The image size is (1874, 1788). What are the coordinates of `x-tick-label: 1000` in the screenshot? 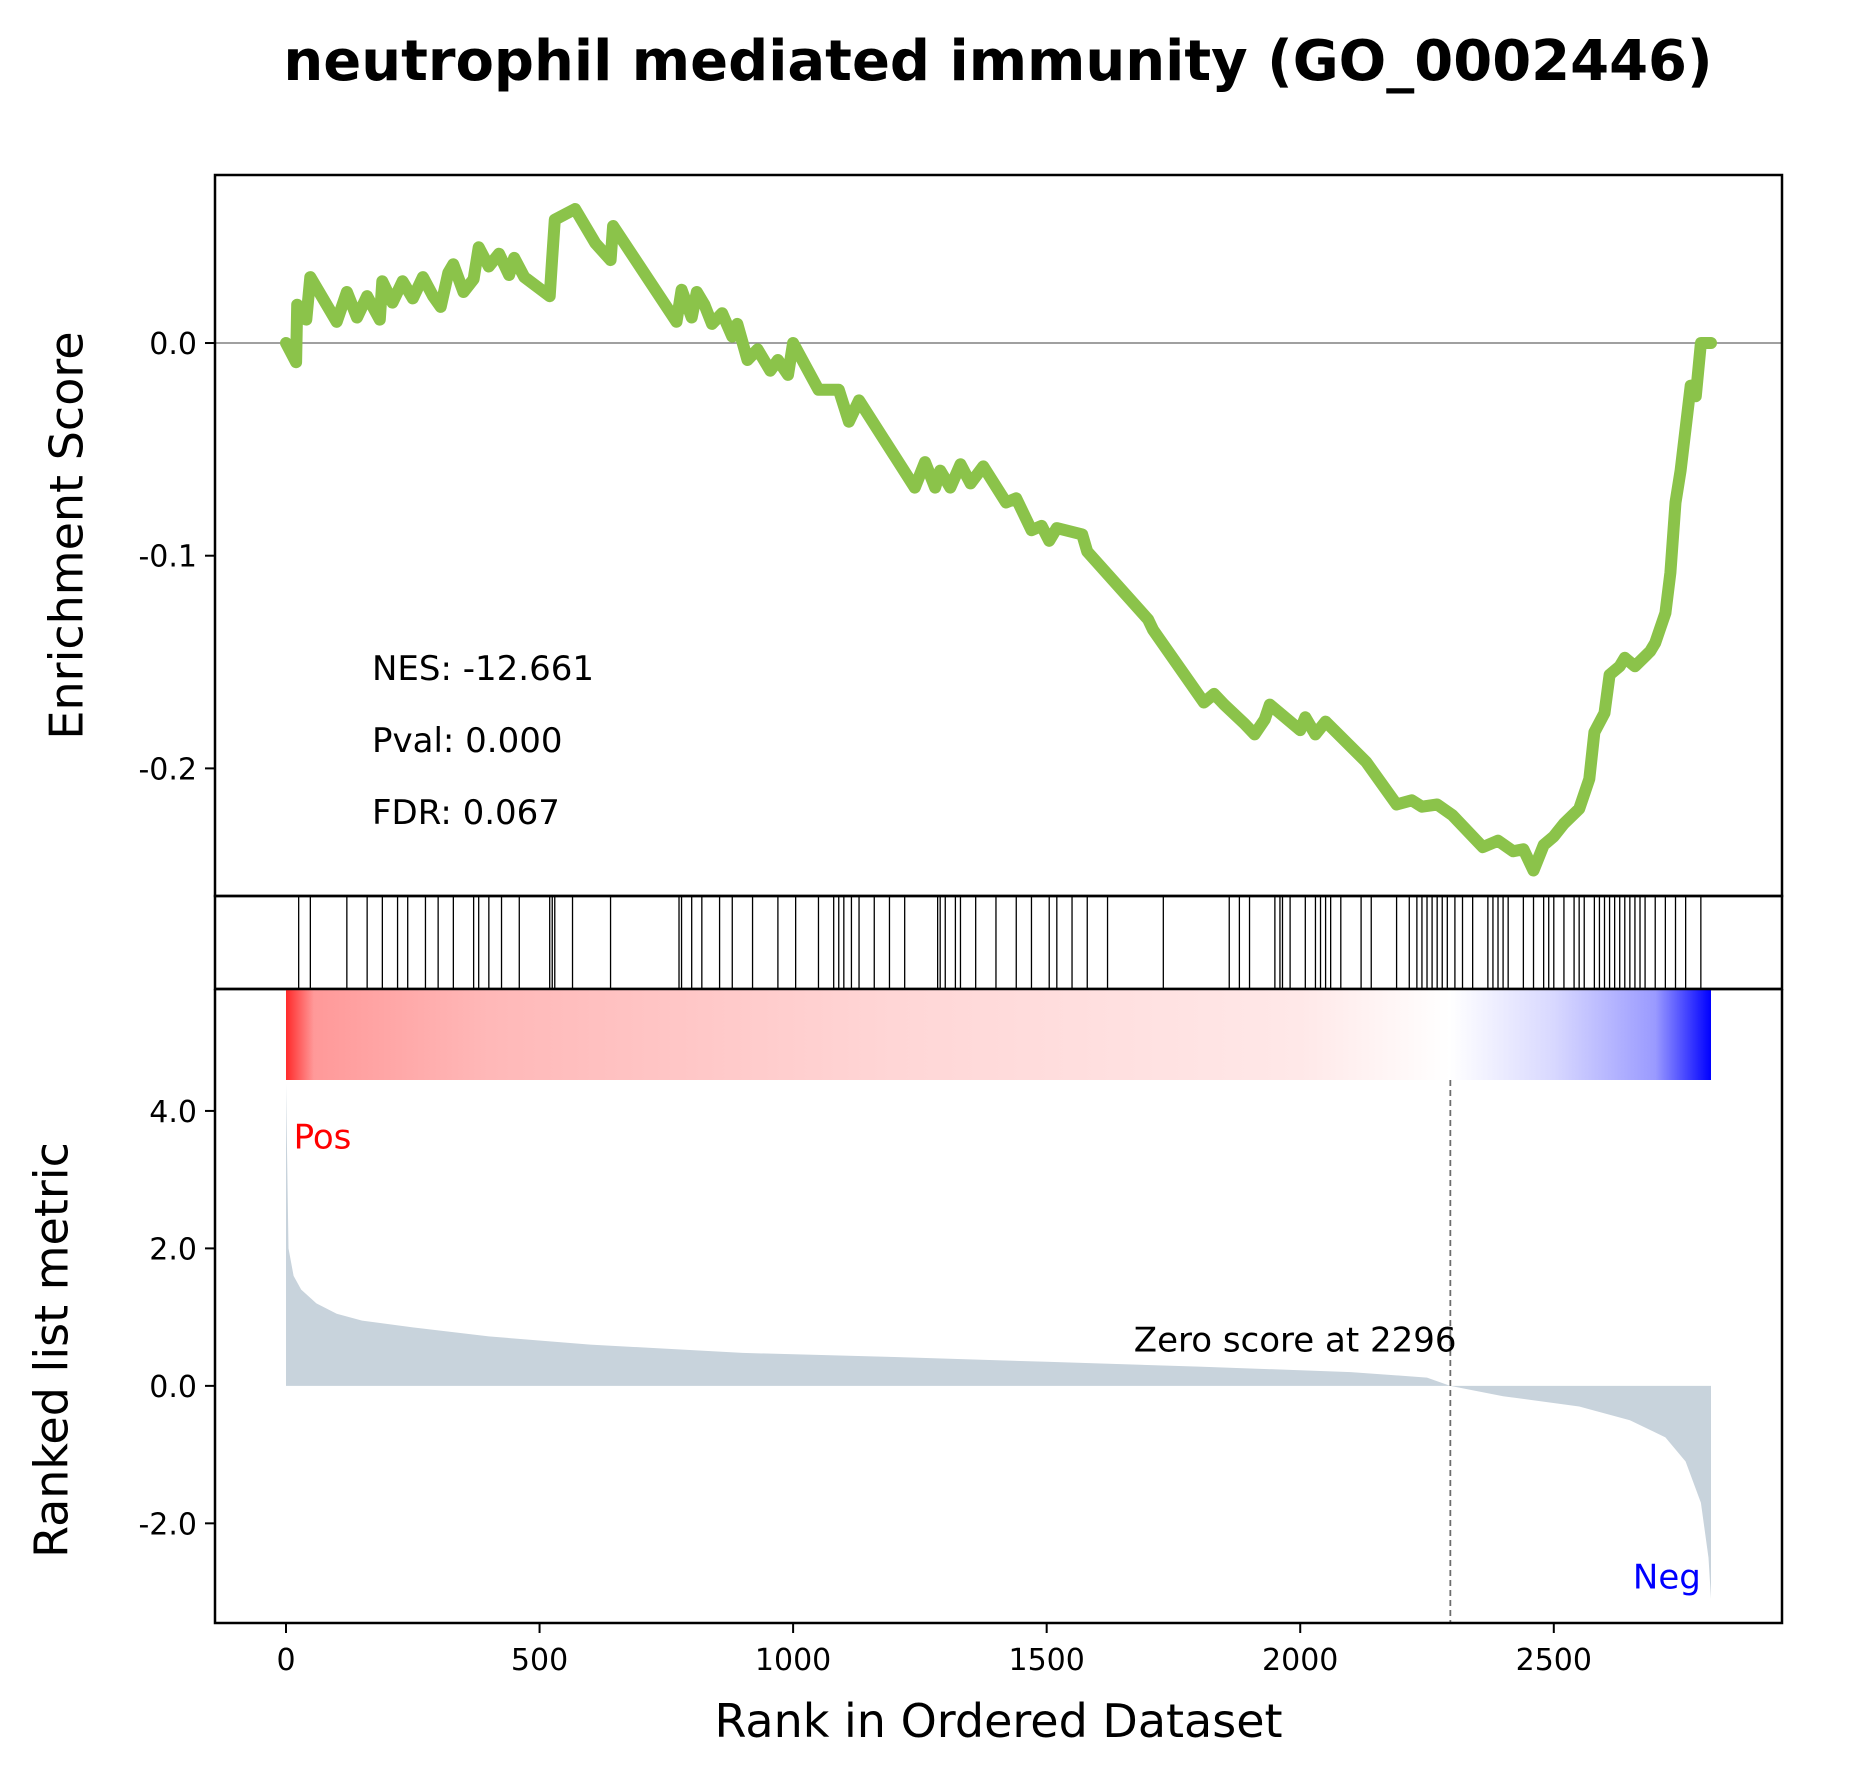 It's located at (793, 1660).